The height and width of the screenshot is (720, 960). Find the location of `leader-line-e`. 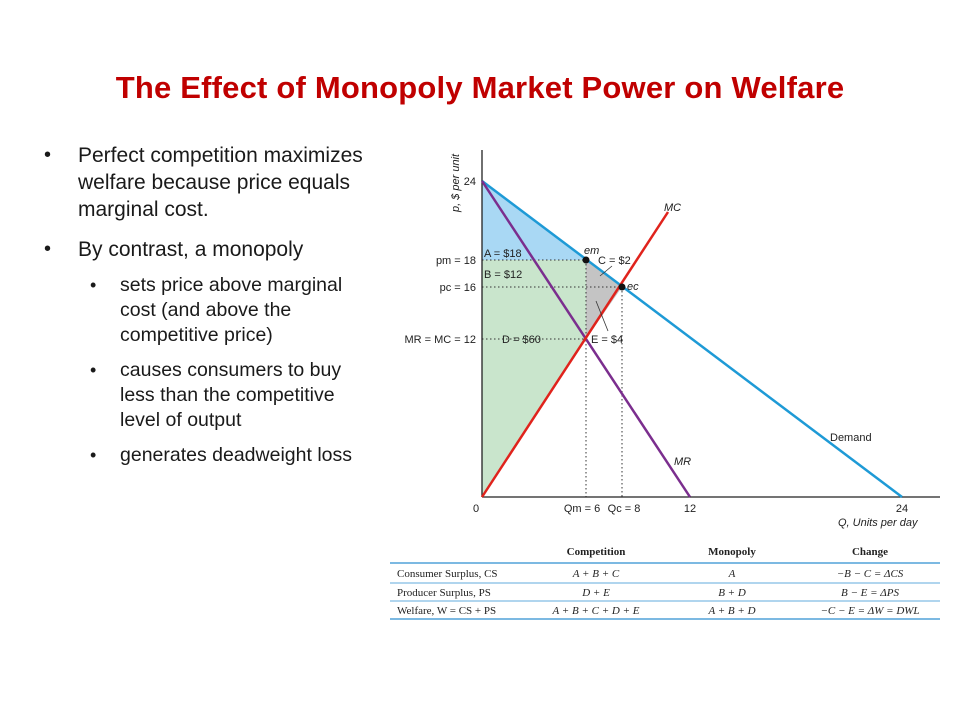

leader-line-e is located at coordinates (602, 316).